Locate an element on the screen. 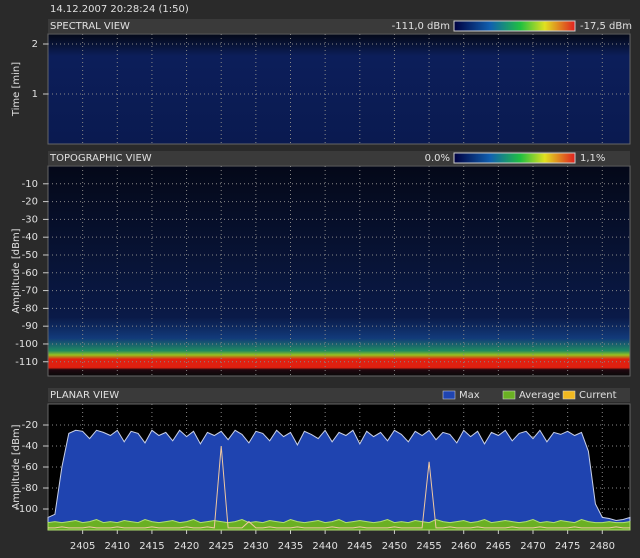 The image size is (640, 558). x-tick-label: 2460 is located at coordinates (463, 546).